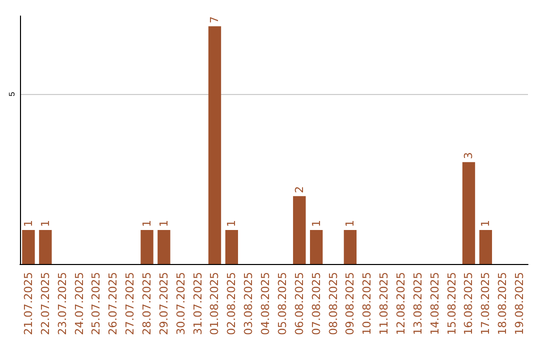 The height and width of the screenshot is (340, 540). I want to click on x-tick-label: 29.07.2025, so click(163, 304).